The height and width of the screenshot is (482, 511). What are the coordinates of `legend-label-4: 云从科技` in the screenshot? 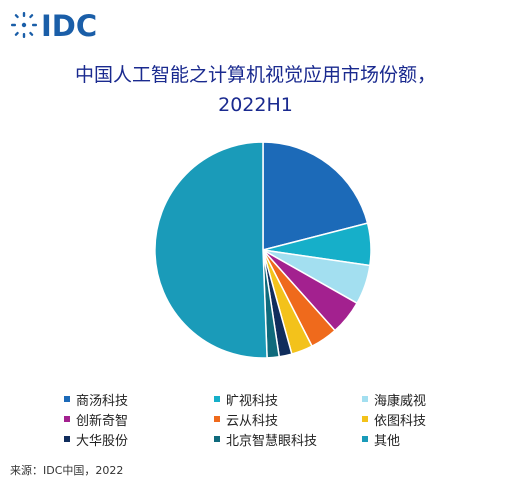 It's located at (252, 421).